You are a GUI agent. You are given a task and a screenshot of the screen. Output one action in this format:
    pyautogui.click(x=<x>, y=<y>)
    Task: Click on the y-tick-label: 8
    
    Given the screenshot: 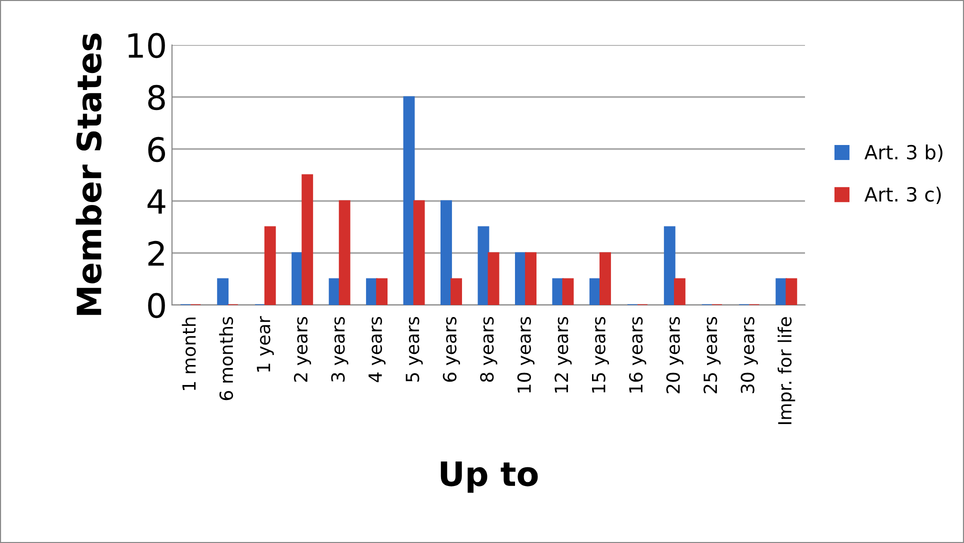 What is the action you would take?
    pyautogui.click(x=156, y=97)
    